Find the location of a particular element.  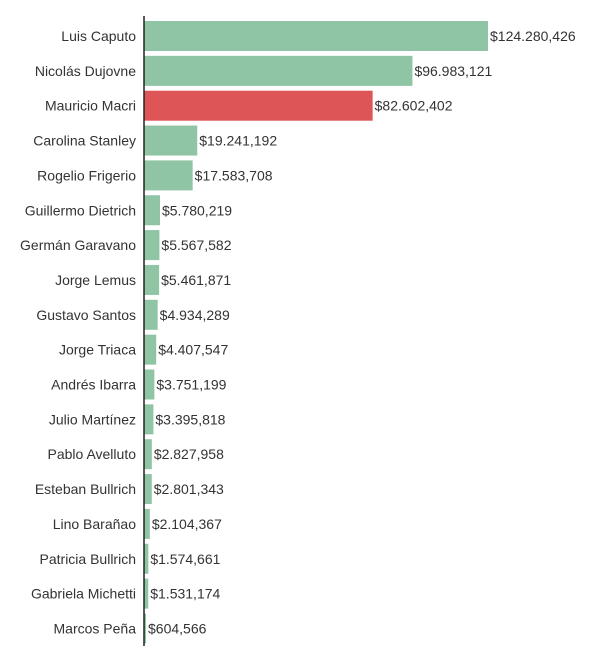

category-label: Gabriela Michetti is located at coordinates (83, 594).